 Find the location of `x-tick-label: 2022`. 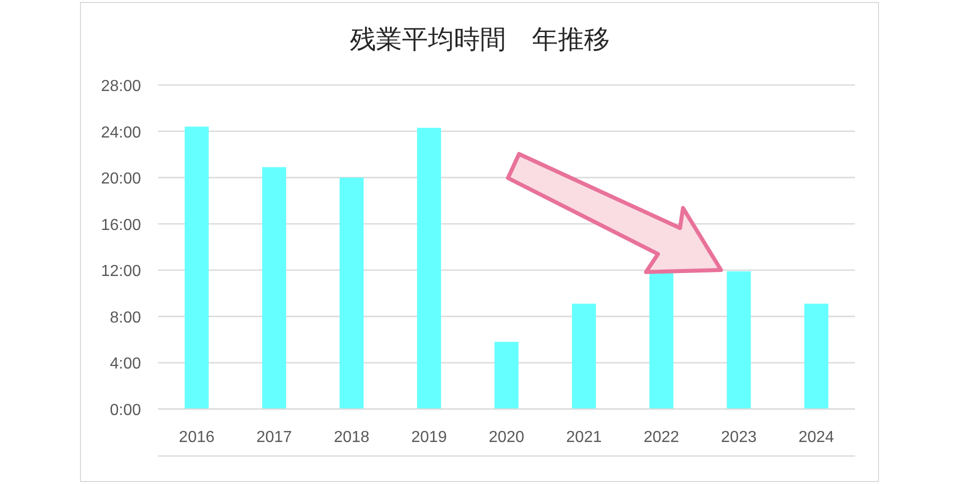

x-tick-label: 2022 is located at coordinates (662, 437).